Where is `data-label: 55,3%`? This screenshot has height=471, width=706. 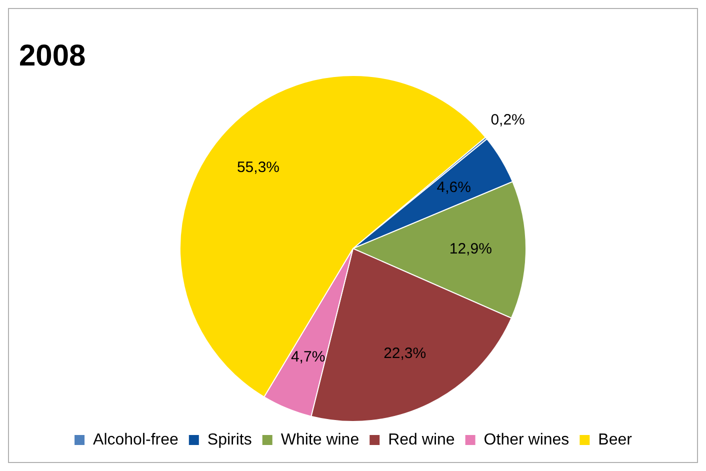 data-label: 55,3% is located at coordinates (258, 167).